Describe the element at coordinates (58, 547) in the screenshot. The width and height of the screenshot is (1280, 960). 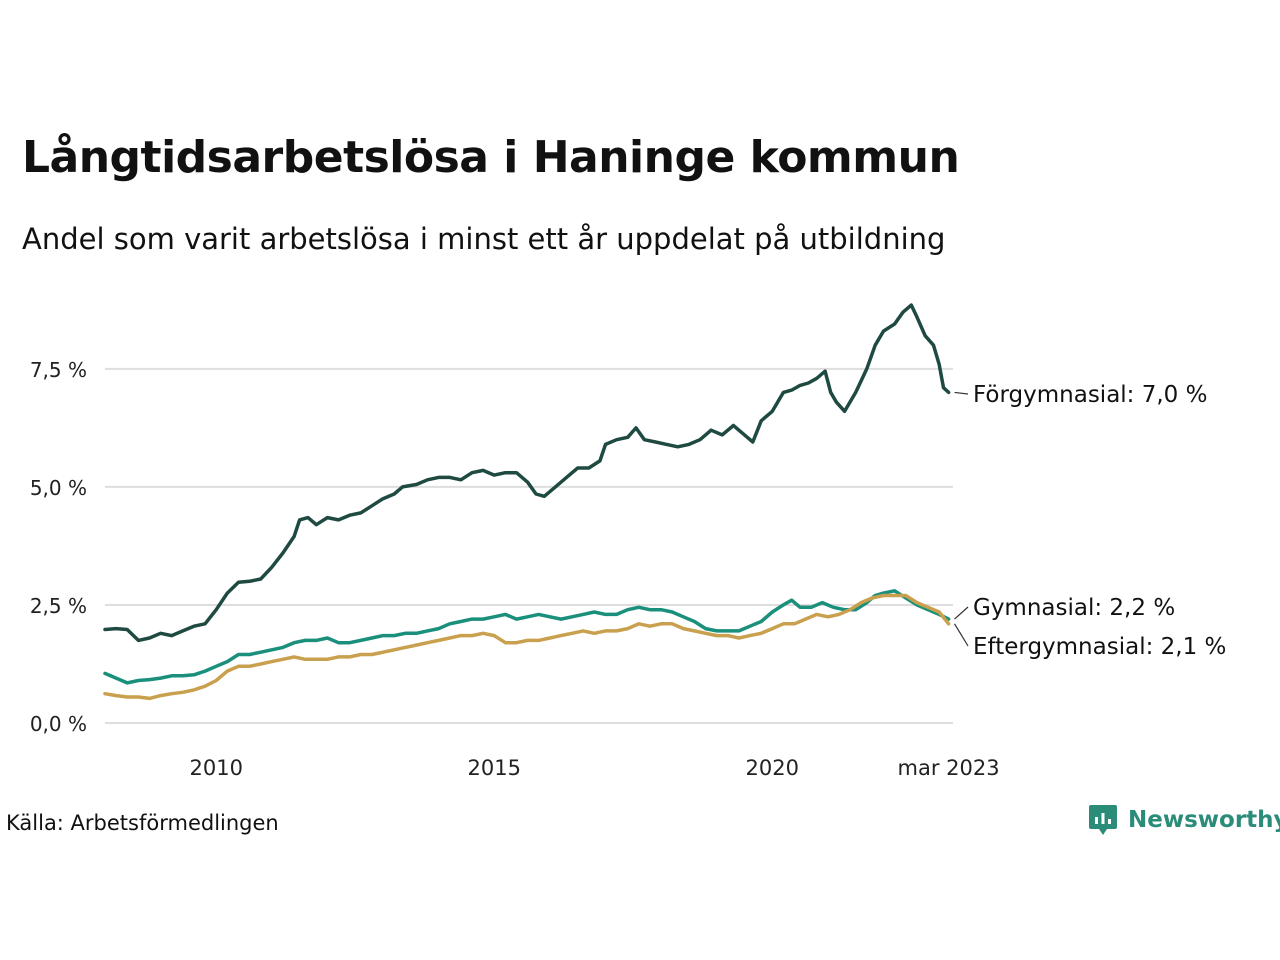
I see `y-axis-ticks: 0,0 % 2,5 % 5,0 % 7,5 %` at that location.